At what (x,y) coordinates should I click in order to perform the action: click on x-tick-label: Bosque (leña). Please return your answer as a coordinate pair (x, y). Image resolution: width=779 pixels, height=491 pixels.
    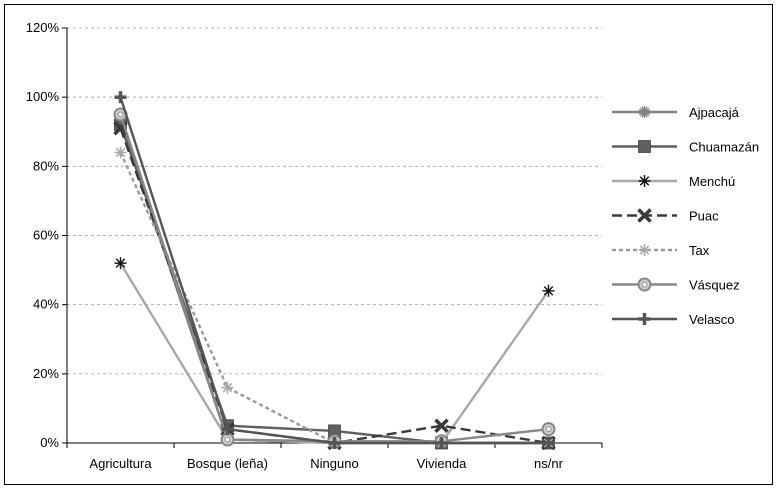
    Looking at the image, I should click on (227, 463).